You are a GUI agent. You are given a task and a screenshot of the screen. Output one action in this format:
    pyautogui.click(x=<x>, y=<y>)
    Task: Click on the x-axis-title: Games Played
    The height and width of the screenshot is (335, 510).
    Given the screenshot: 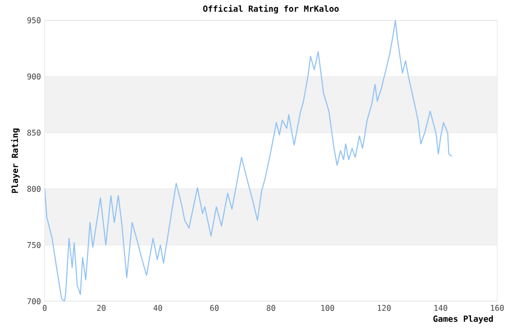 What is the action you would take?
    pyautogui.click(x=463, y=320)
    